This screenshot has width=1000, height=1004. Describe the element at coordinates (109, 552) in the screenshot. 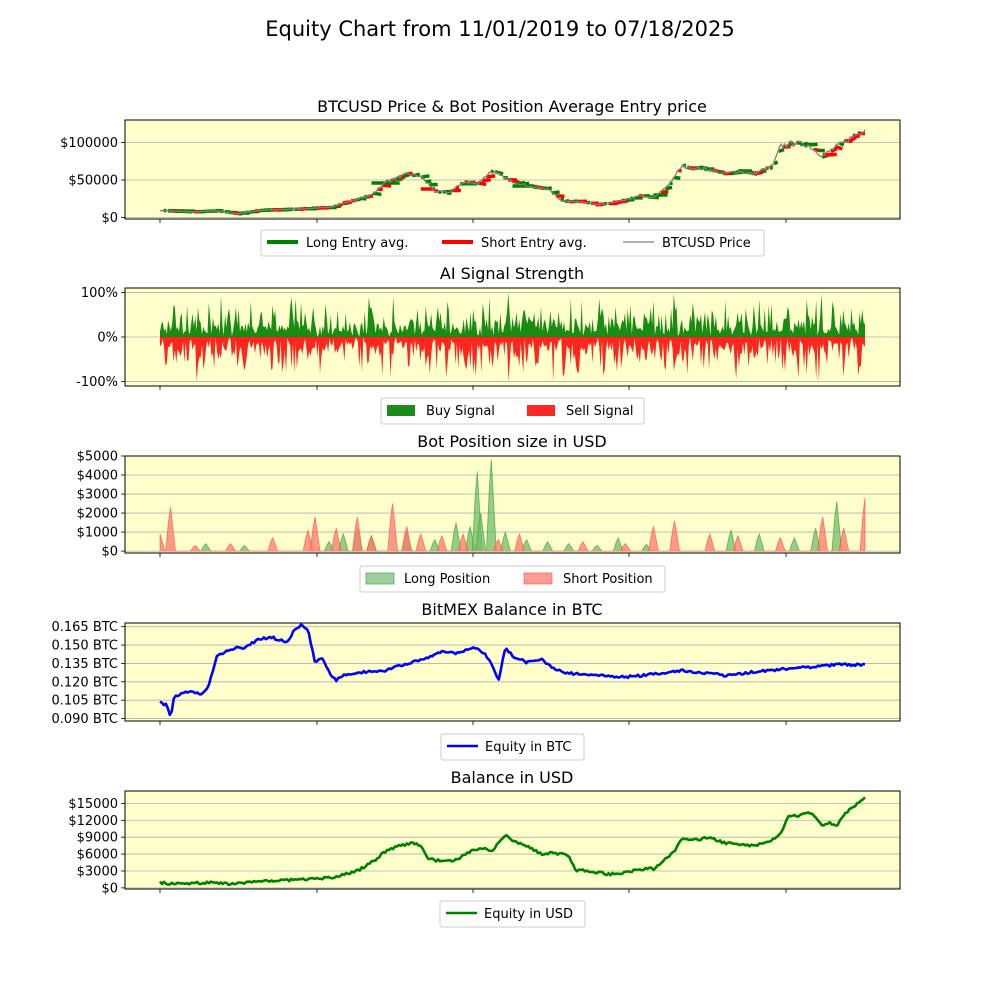

I see `panel-3-ytick-label: $0` at that location.